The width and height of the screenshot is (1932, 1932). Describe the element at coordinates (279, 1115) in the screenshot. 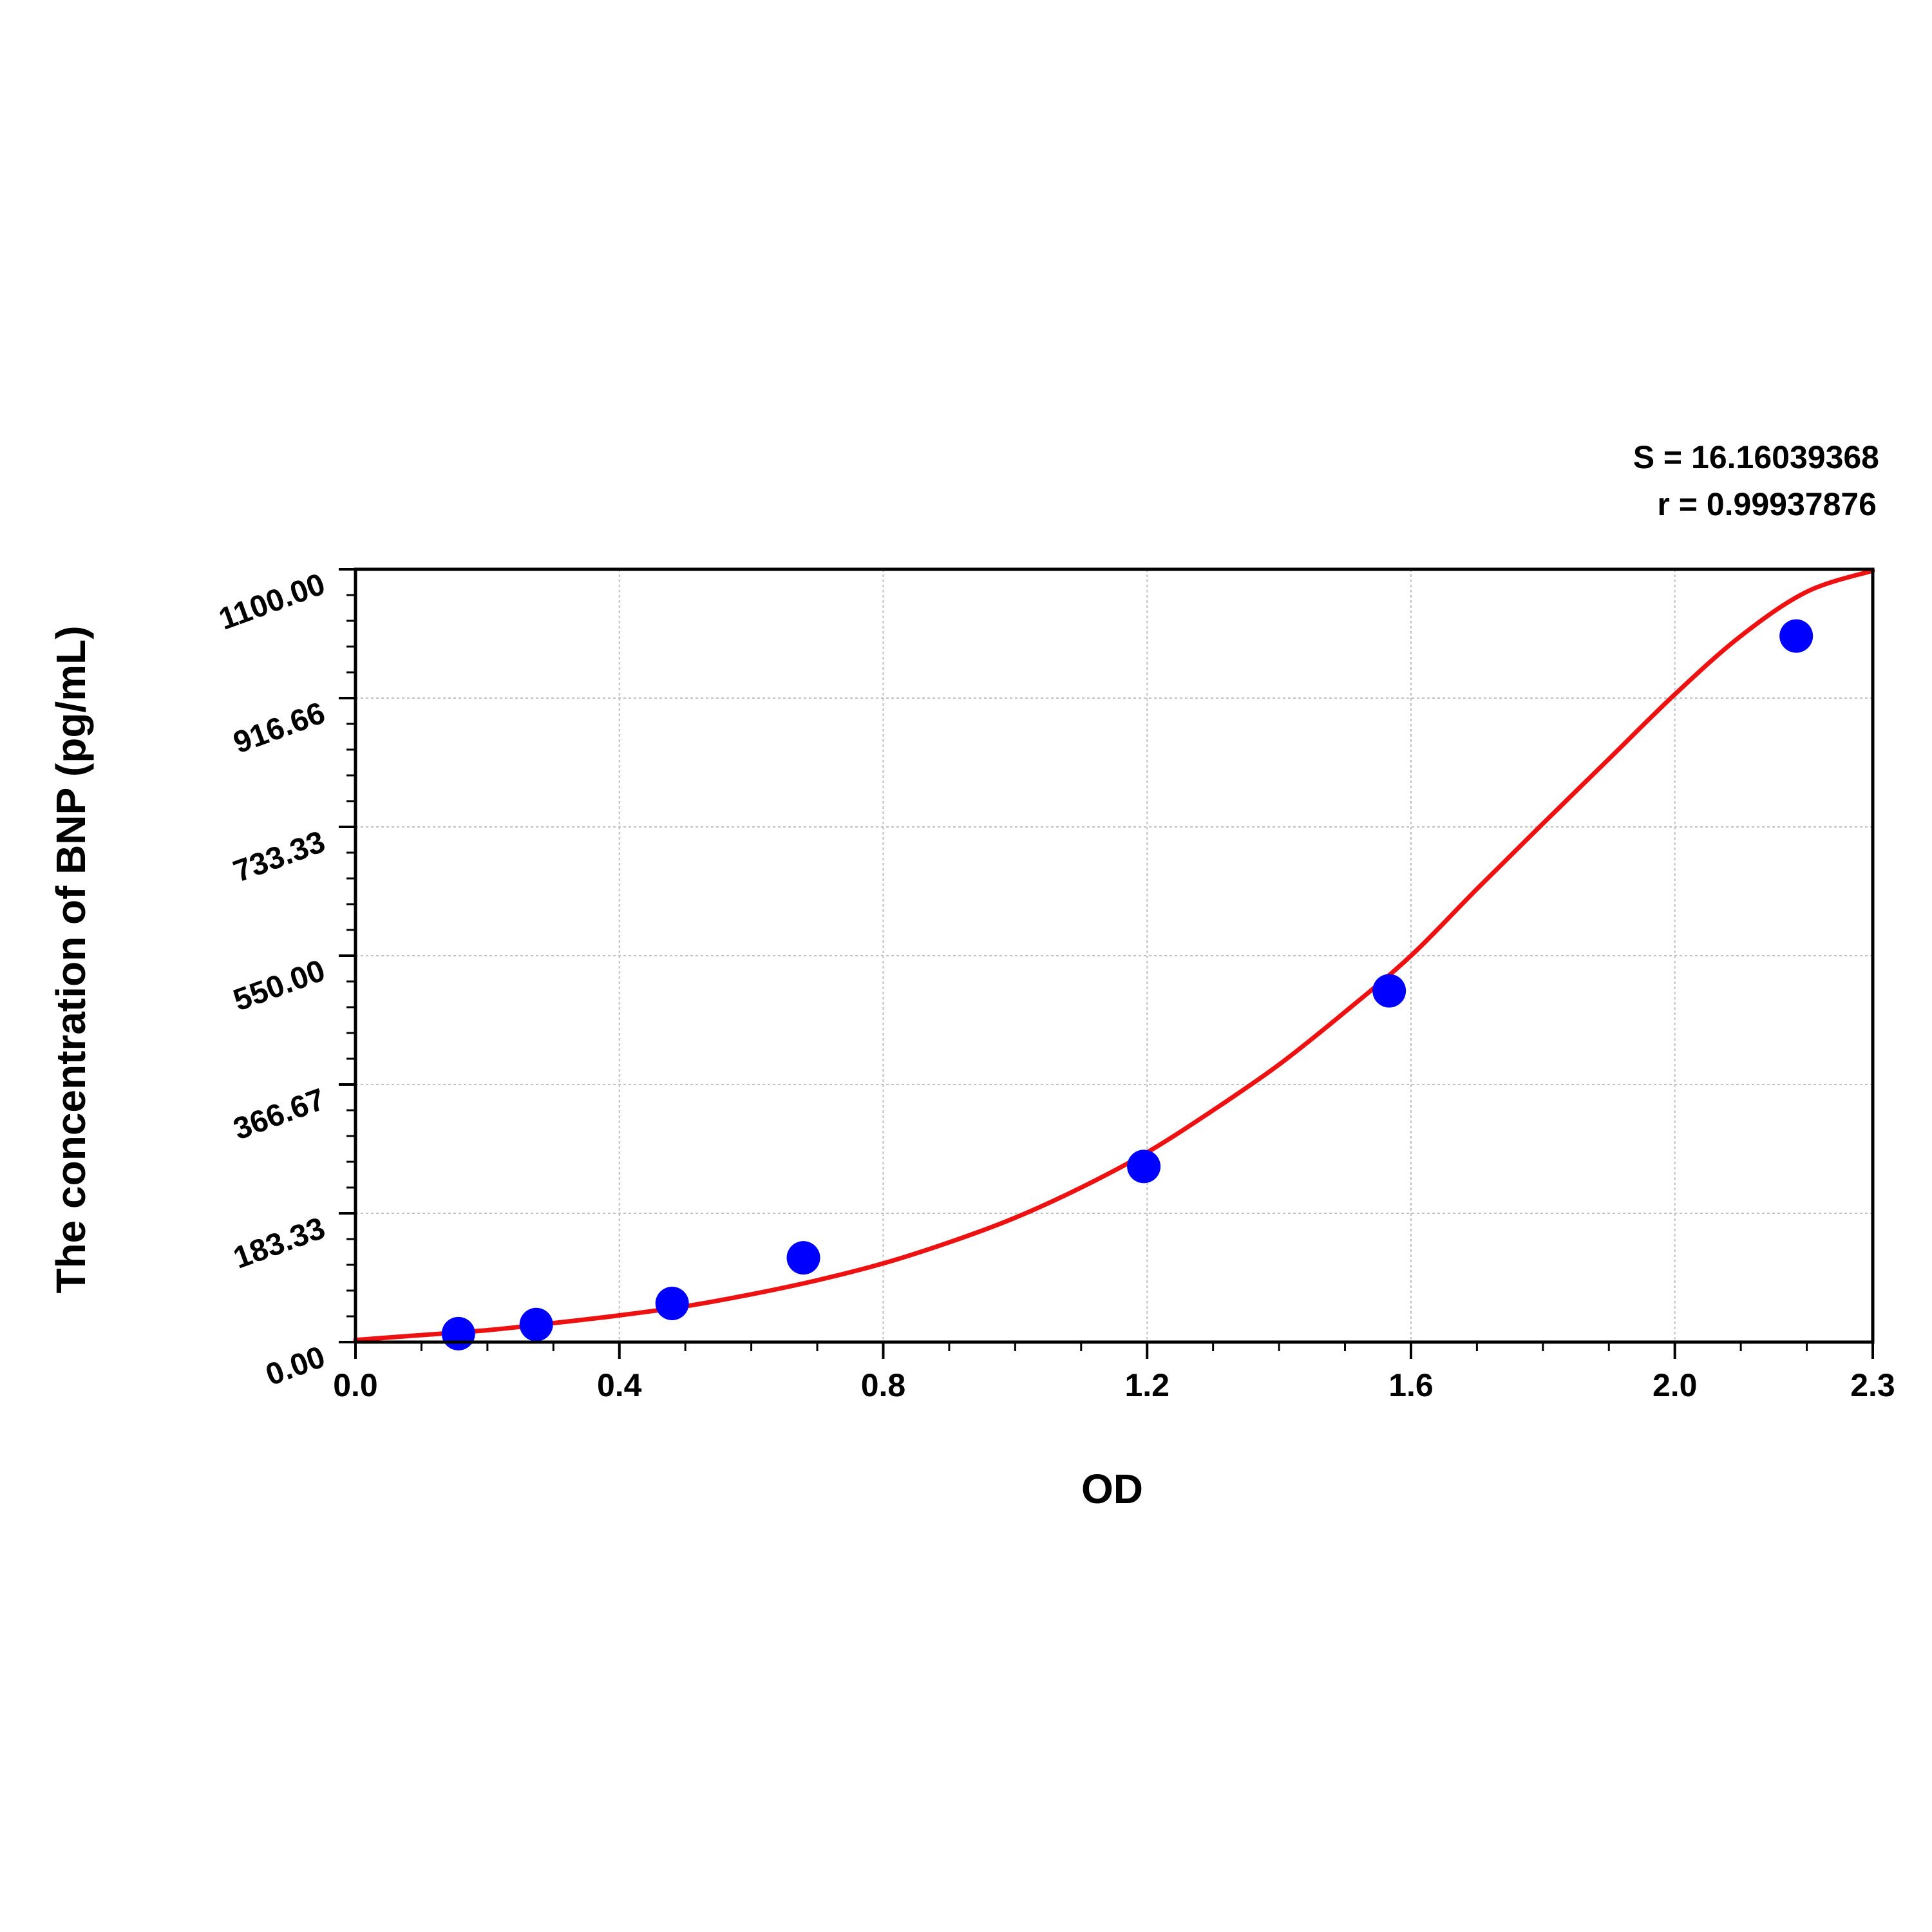

I see `y-tick-label: 366.67` at that location.